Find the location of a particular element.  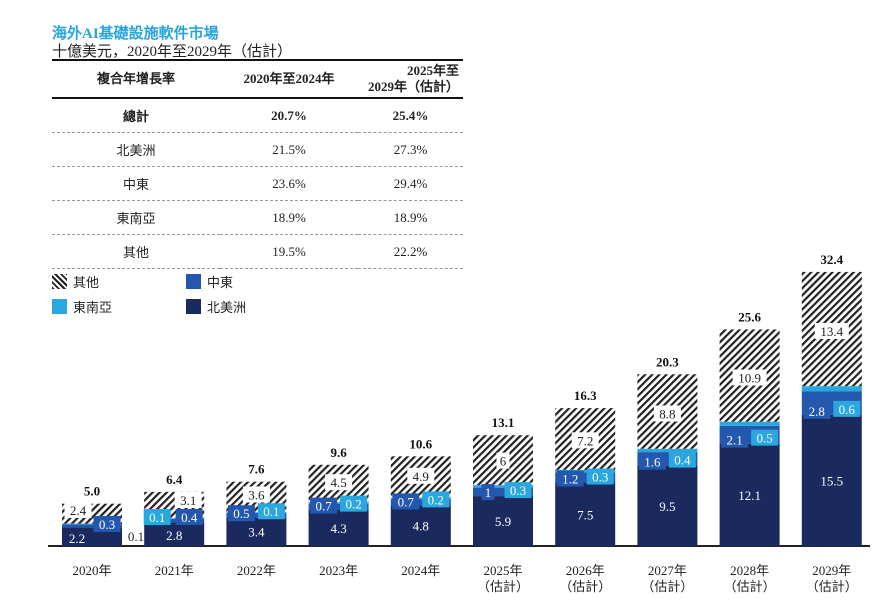

x-tick-label: 2020年 is located at coordinates (91, 570).